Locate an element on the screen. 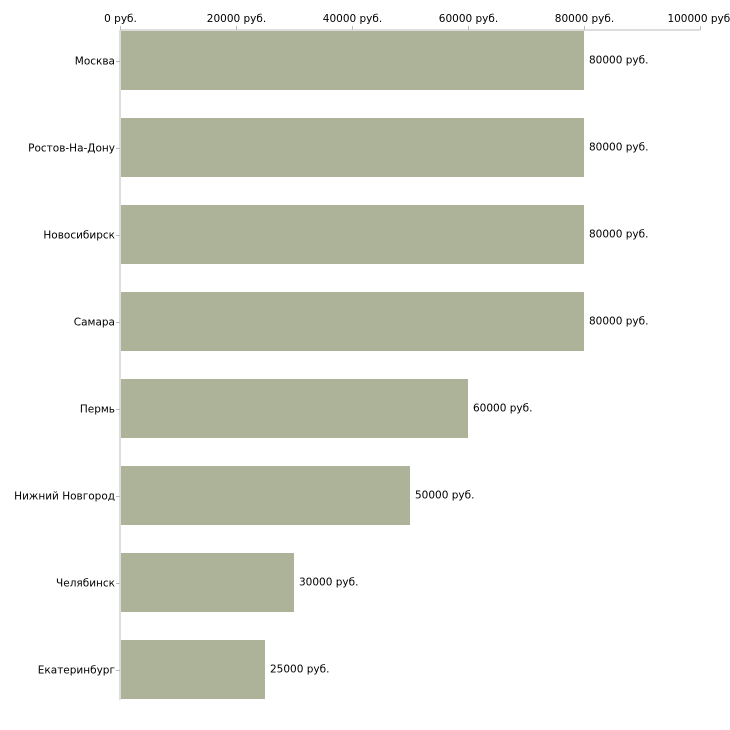 This screenshot has height=730, width=730. x-tick-label: 60000 руб. is located at coordinates (468, 19).